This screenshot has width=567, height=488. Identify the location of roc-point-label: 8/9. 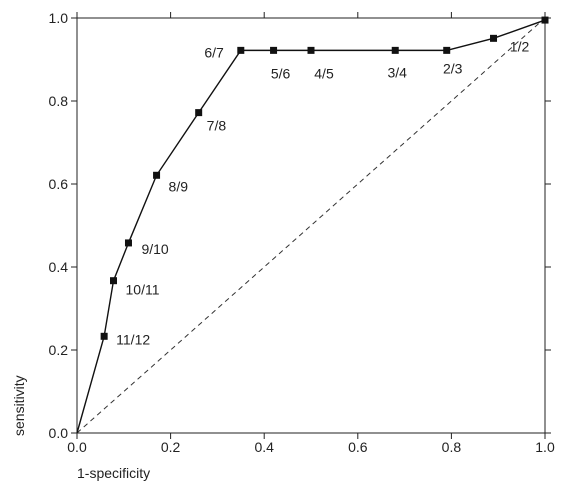
(179, 186).